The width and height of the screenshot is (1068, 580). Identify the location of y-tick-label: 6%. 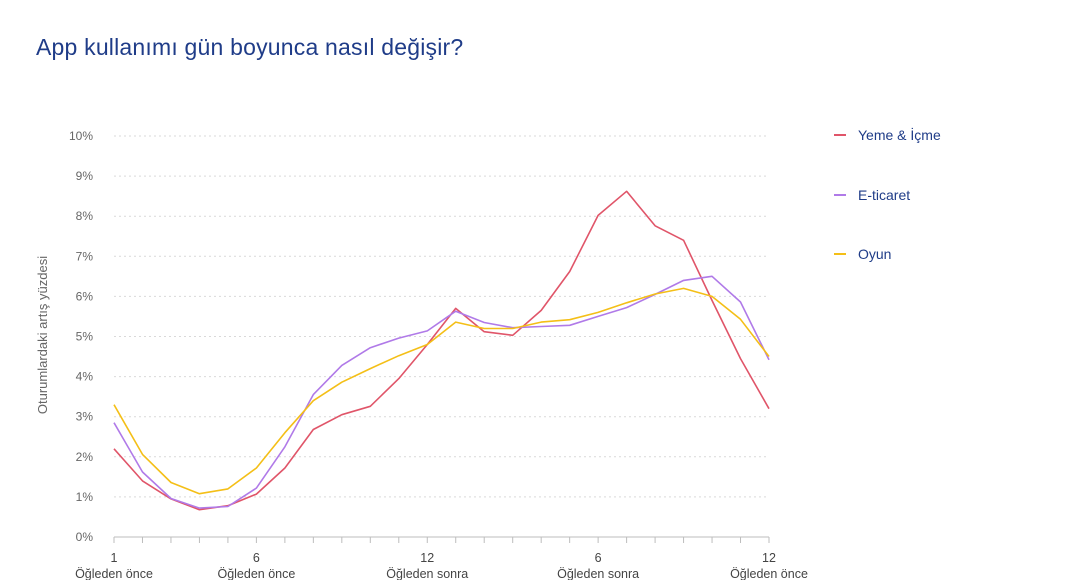
(85, 296).